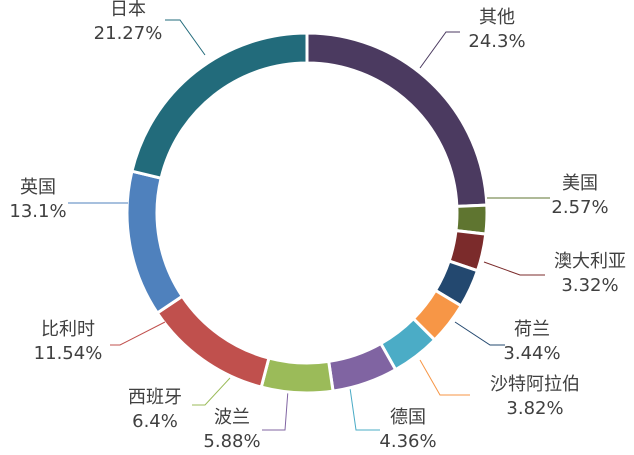 This screenshot has height=455, width=634. I want to click on slice-value-label: 5.88%, so click(231, 441).